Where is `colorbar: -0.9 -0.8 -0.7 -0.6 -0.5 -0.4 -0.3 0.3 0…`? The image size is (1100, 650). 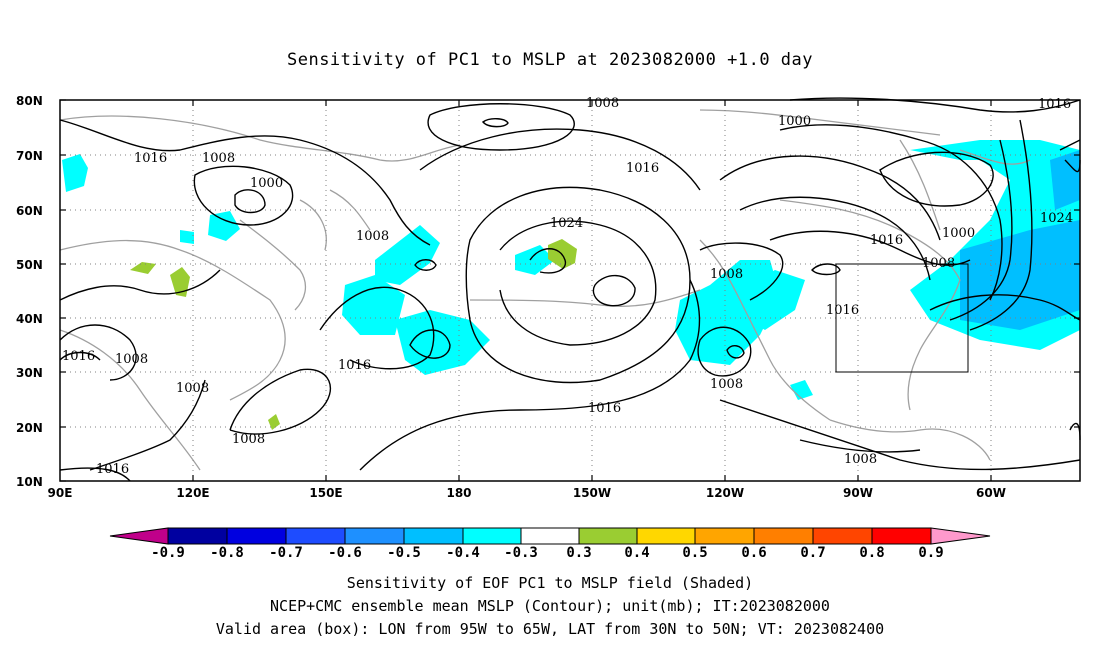 colorbar: -0.9 -0.8 -0.7 -0.6 -0.5 -0.4 -0.3 0.3 0… is located at coordinates (550, 544).